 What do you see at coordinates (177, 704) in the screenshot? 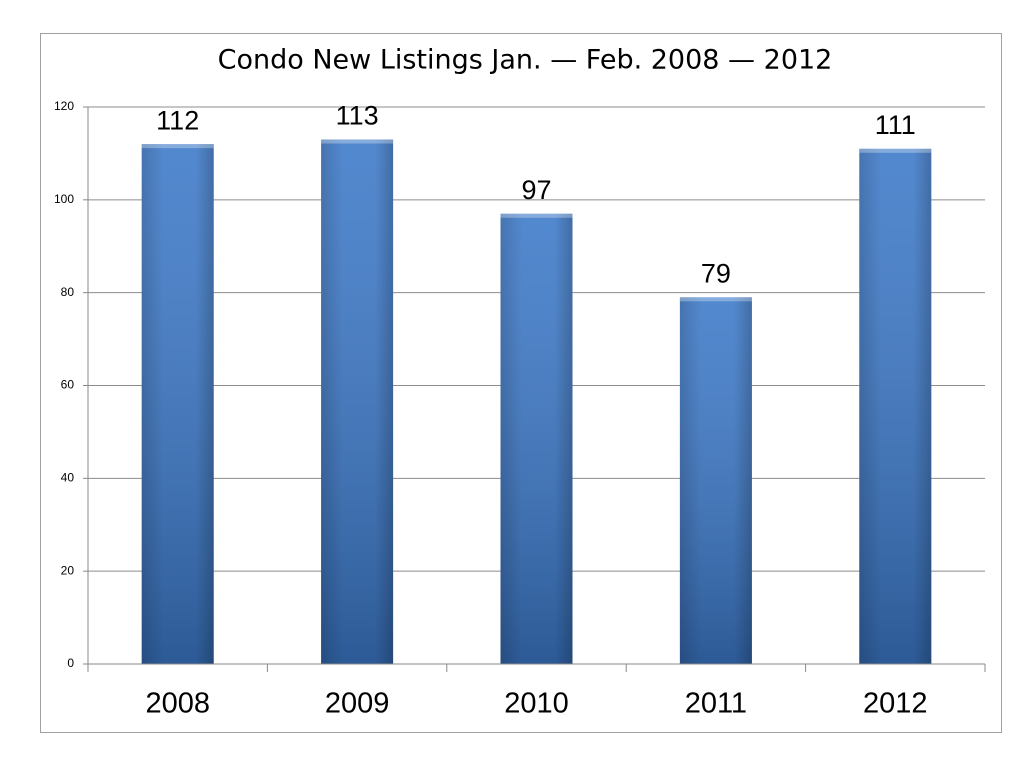
I see `x-tick-label: 2008` at bounding box center [177, 704].